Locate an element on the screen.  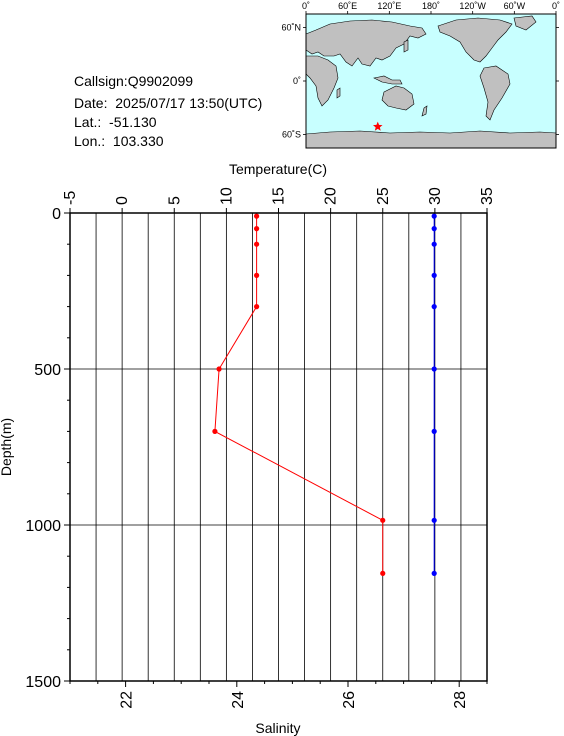
depth-tick-label: 1500 is located at coordinates (43, 682).